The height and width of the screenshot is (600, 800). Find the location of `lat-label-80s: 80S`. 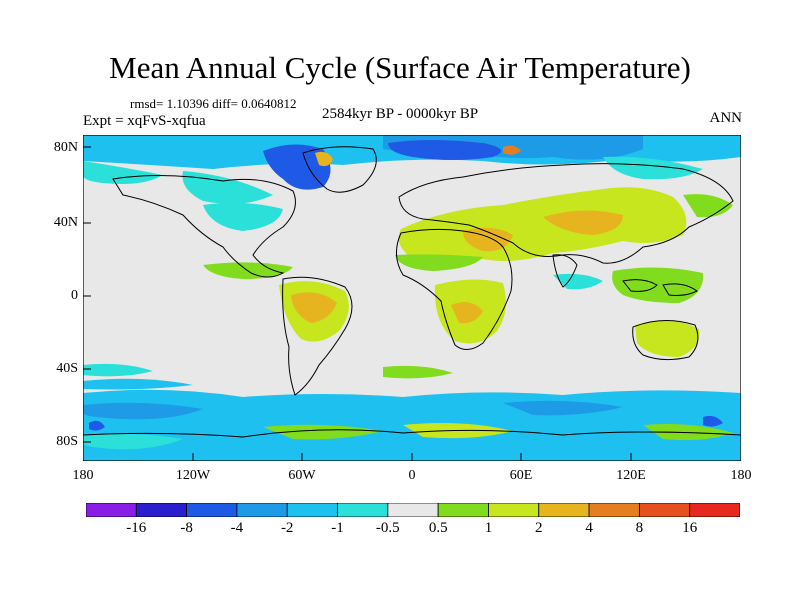

lat-label-80s: 80S is located at coordinates (67, 441).